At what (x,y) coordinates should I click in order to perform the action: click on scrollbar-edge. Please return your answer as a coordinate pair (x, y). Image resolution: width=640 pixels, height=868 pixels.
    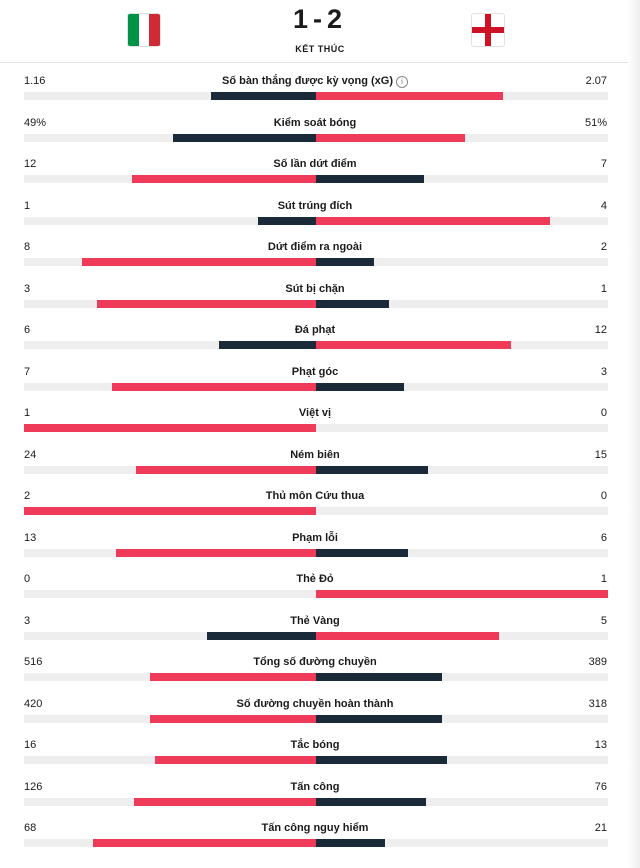
    Looking at the image, I should click on (634, 434).